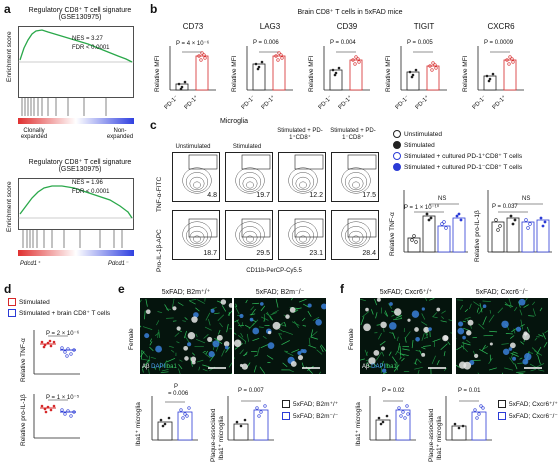 The image size is (558, 466). What do you see at coordinates (138, 424) in the screenshot?
I see `e-bar1-ylabel: Iba1⁺ microglia` at bounding box center [138, 424].